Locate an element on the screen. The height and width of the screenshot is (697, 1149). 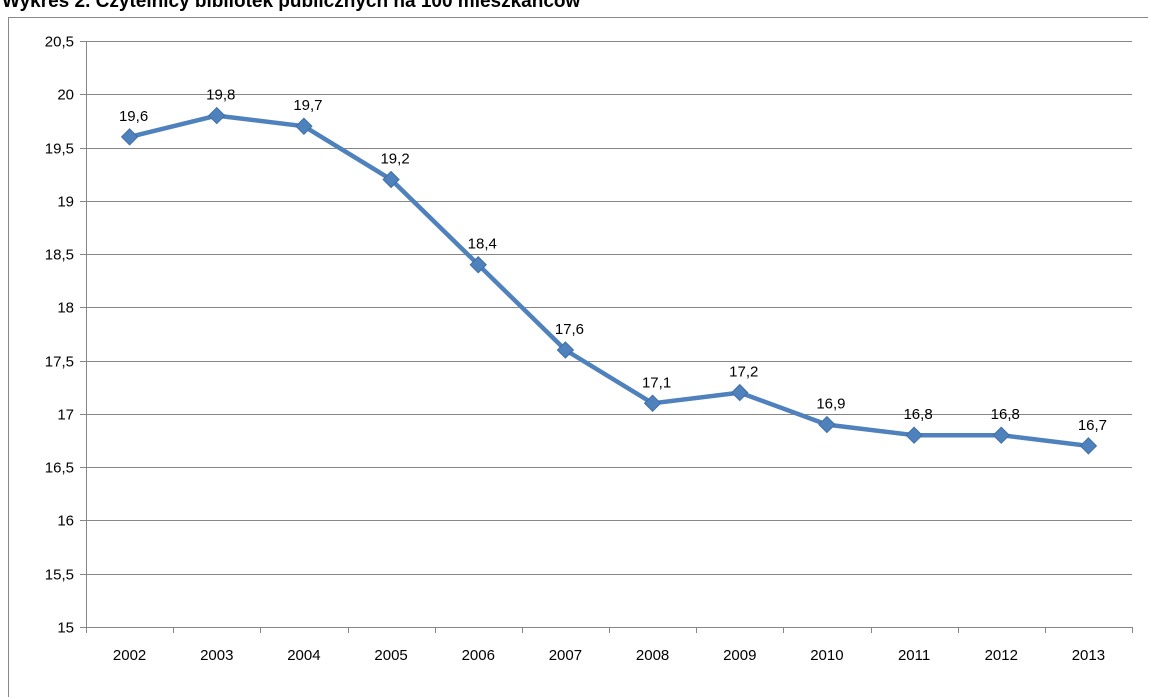
y-tick-label: 17,5 is located at coordinates (59, 362).